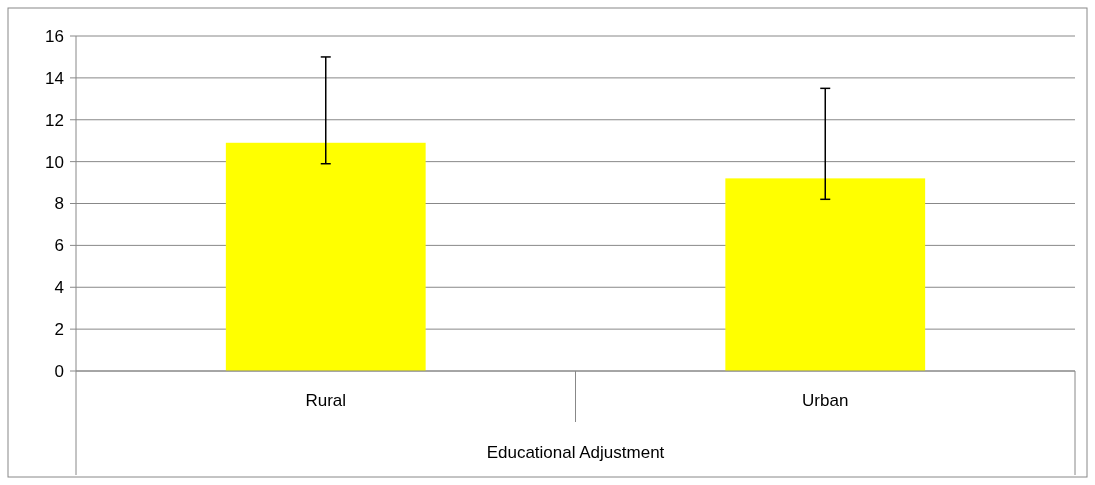 This screenshot has width=1095, height=485. Describe the element at coordinates (59, 246) in the screenshot. I see `y-tick-label: 6` at that location.